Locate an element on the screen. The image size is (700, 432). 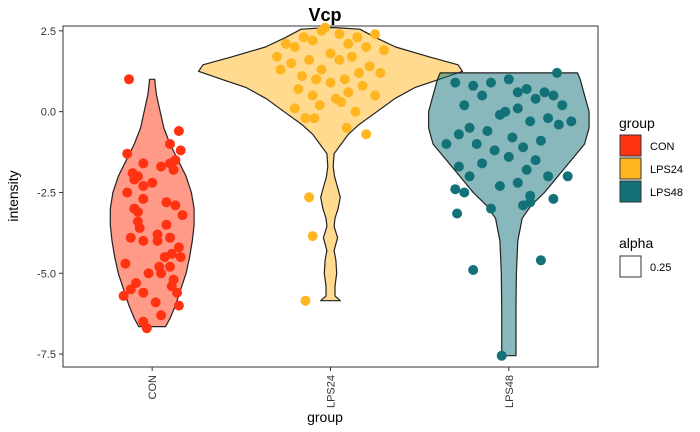
legend-label-con: CON is located at coordinates (662, 147).